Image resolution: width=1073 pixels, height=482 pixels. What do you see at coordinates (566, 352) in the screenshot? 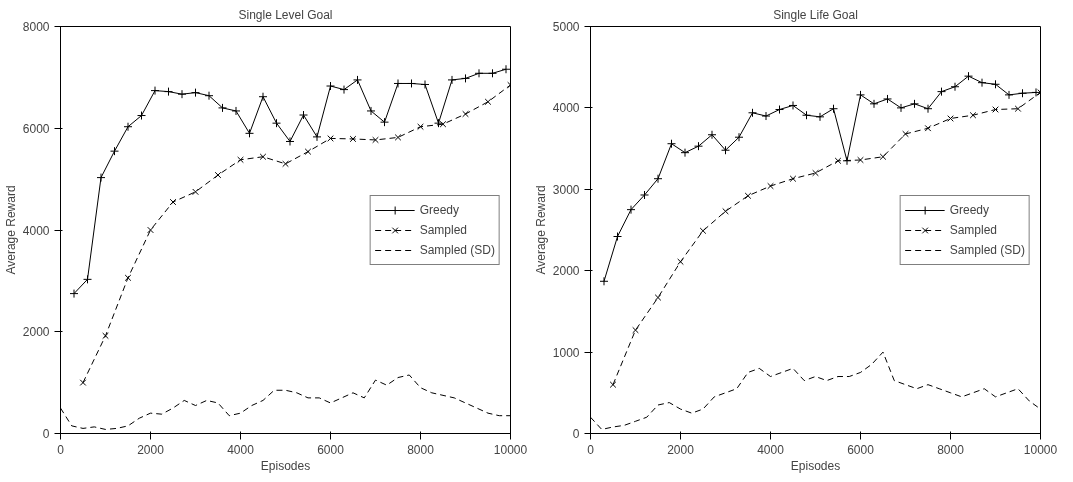
I see `y-tick-label: 1000` at bounding box center [566, 352].